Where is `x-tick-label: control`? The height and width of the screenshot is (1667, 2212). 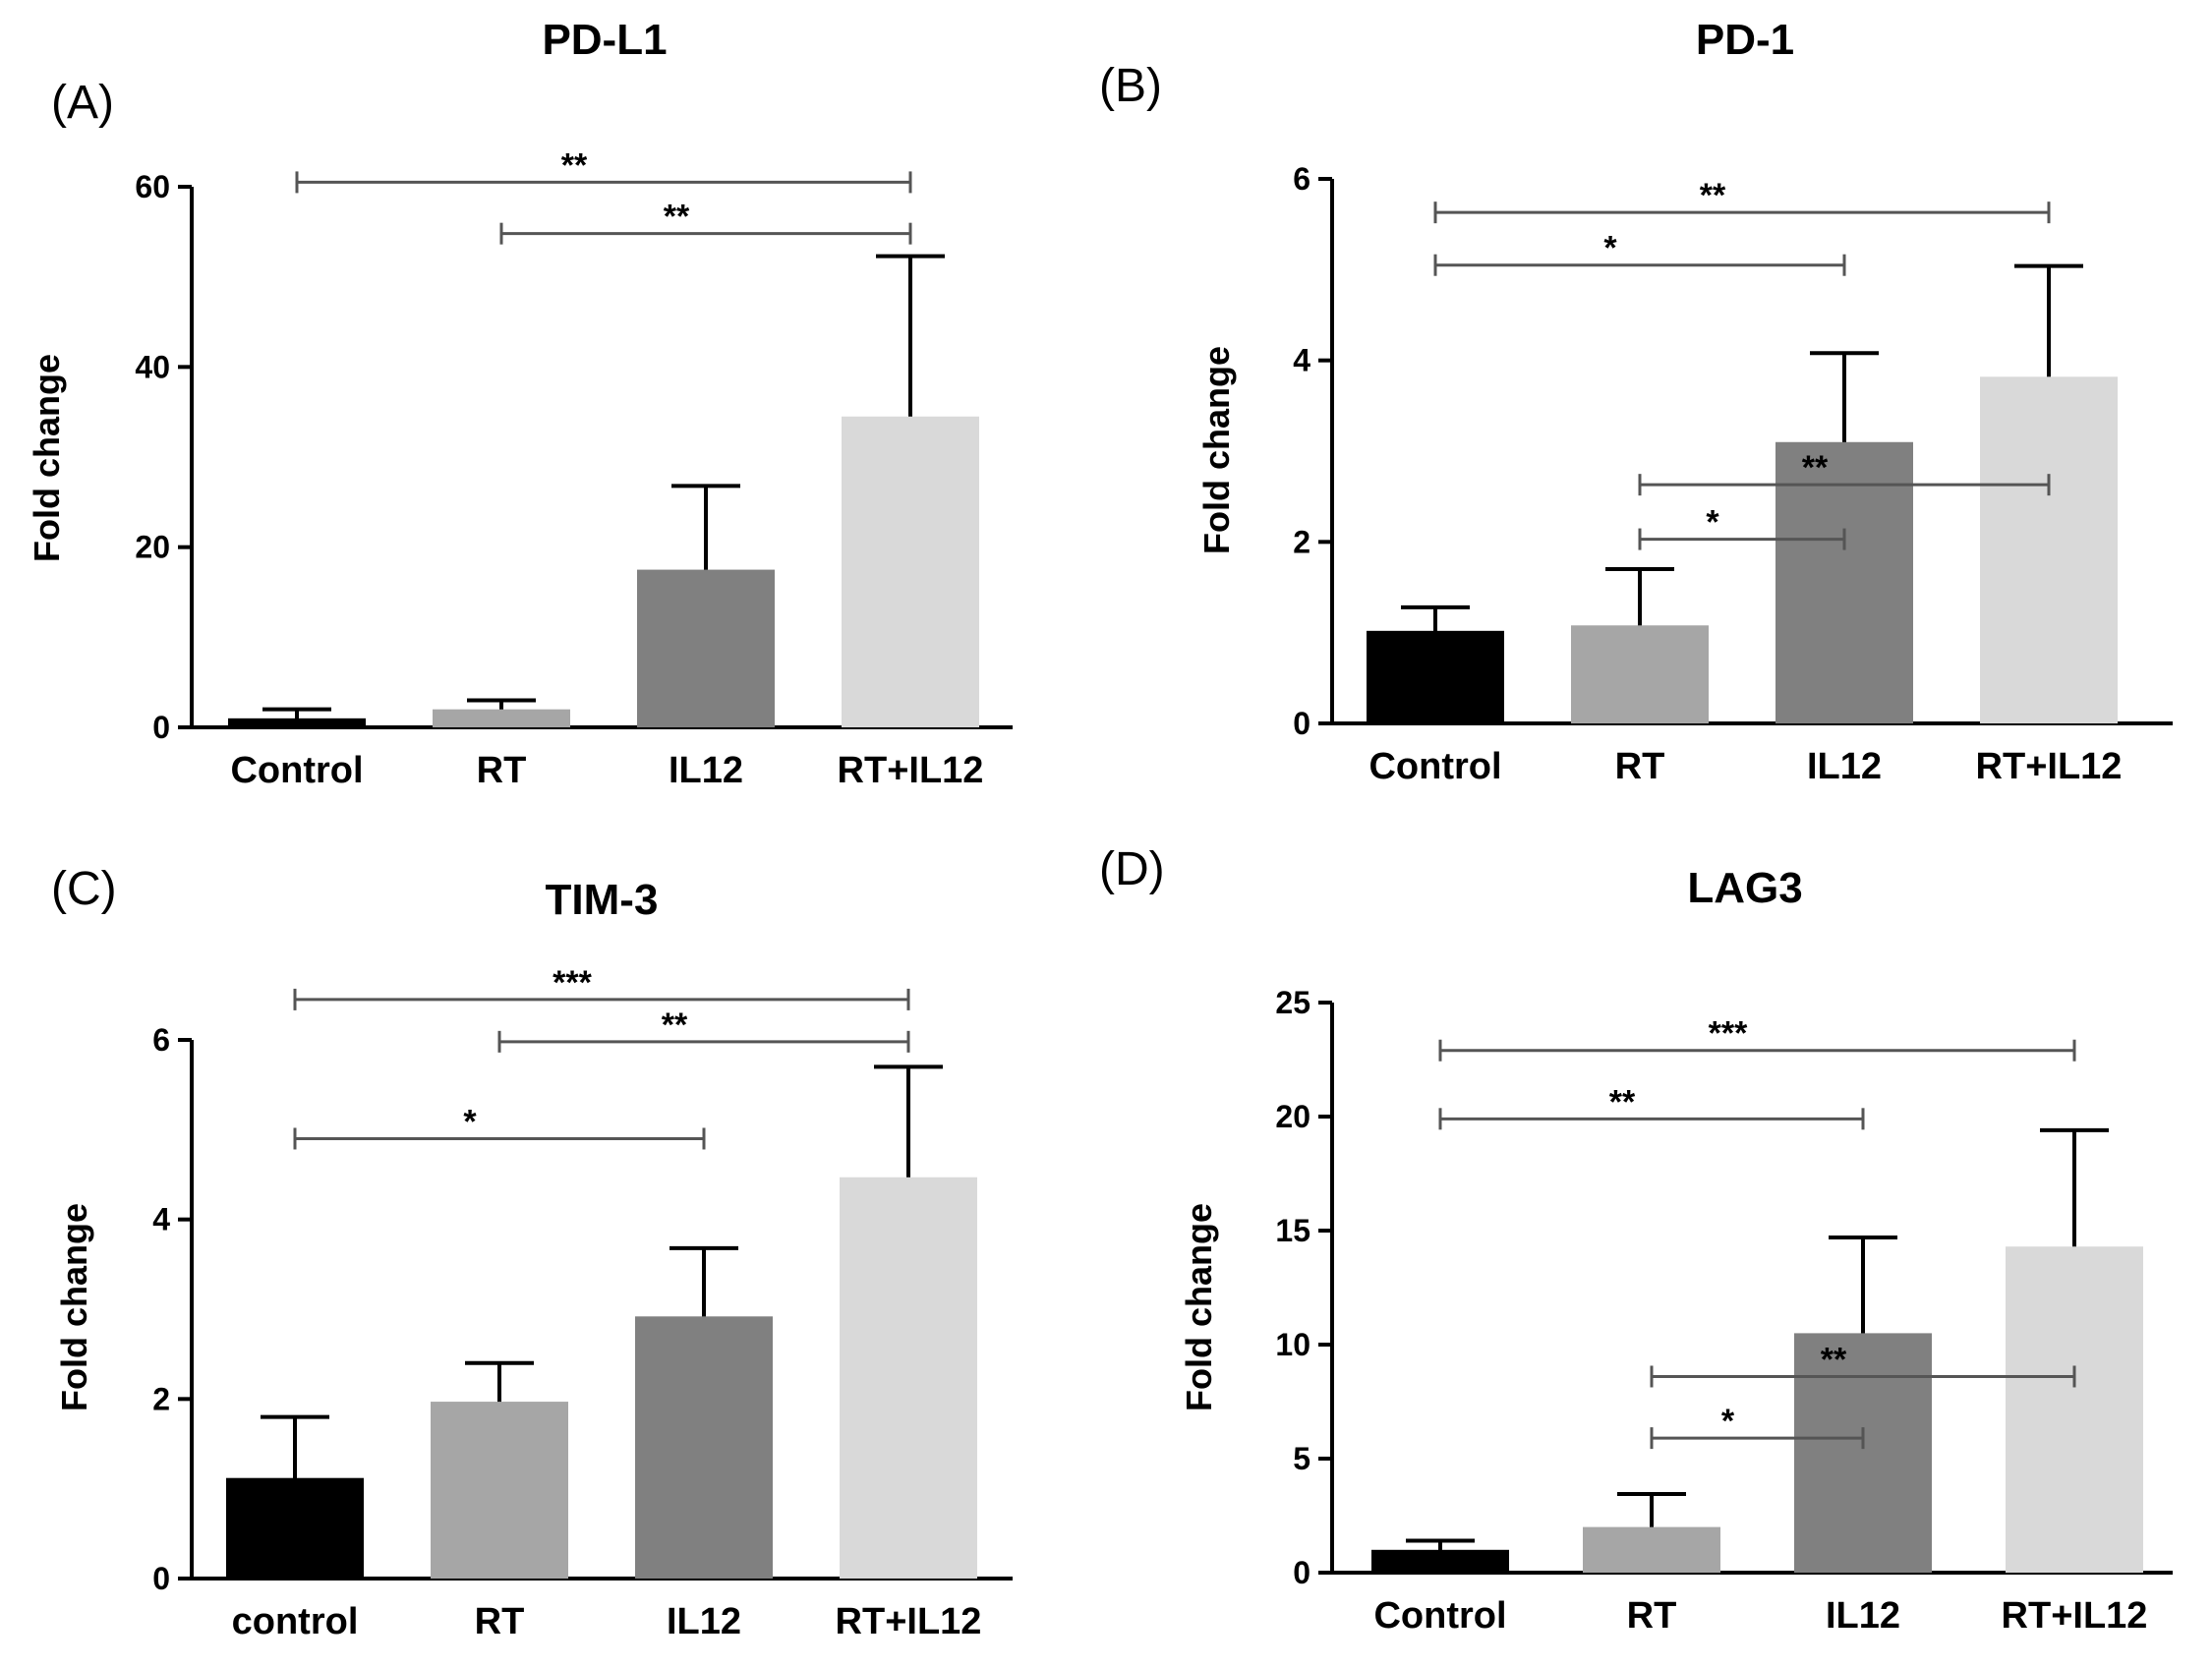
x-tick-label: control is located at coordinates (296, 1621).